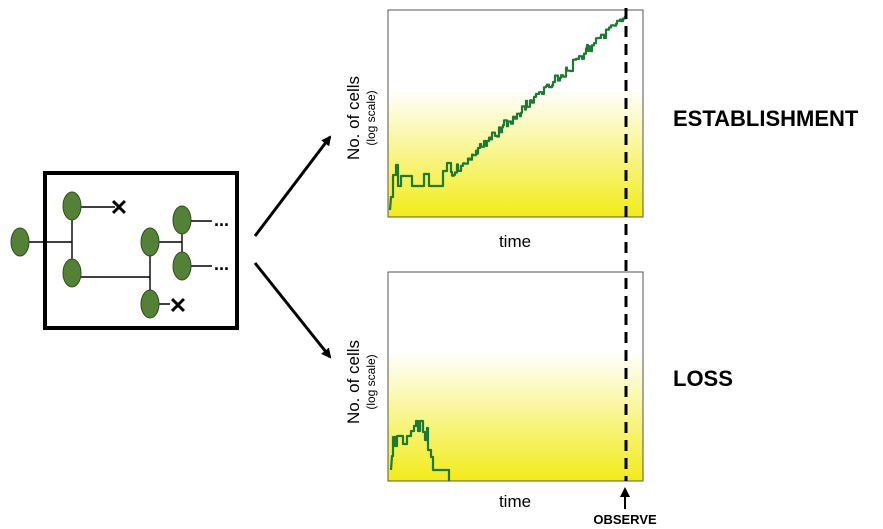 This screenshot has width=883, height=529. What do you see at coordinates (182, 220) in the screenshot?
I see `cell-gen3-top` at bounding box center [182, 220].